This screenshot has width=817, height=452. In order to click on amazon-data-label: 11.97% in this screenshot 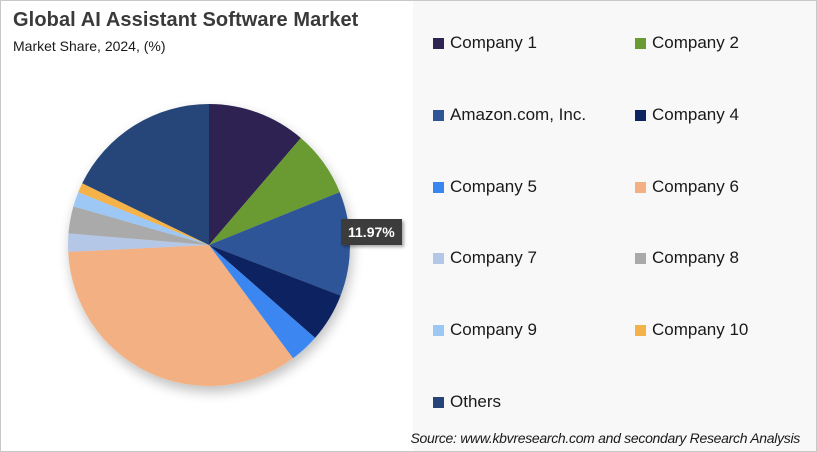, I will do `click(371, 232)`.